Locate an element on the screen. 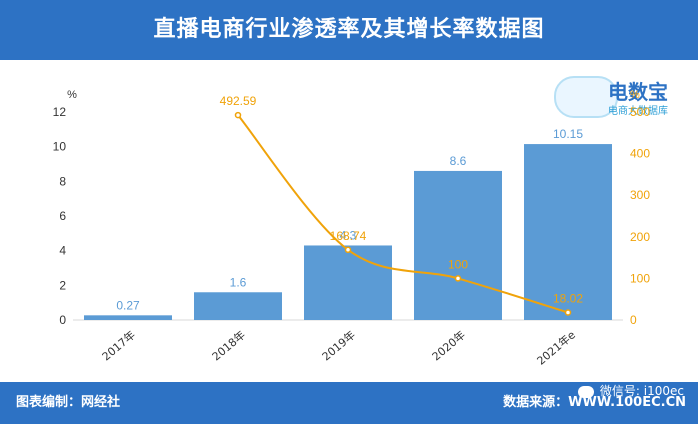 Image resolution: width=698 pixels, height=424 pixels. right-axis-tick: 100 is located at coordinates (640, 278).